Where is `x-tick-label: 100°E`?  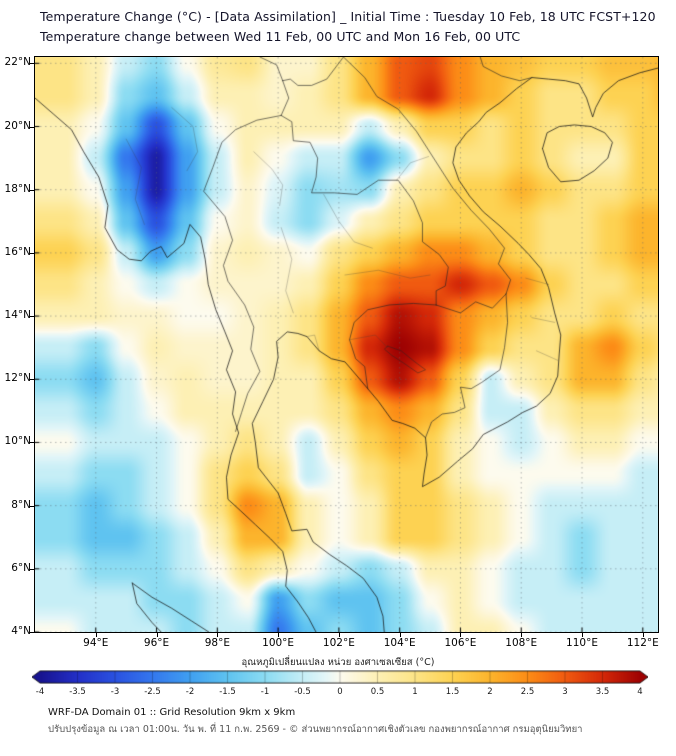
x-tick-label: 100°E is located at coordinates (278, 643).